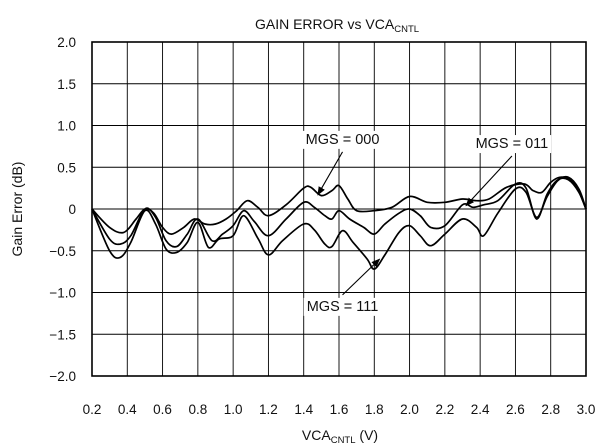 The image size is (609, 447). What do you see at coordinates (162, 409) in the screenshot?
I see `x-tick-label: 0.6` at bounding box center [162, 409].